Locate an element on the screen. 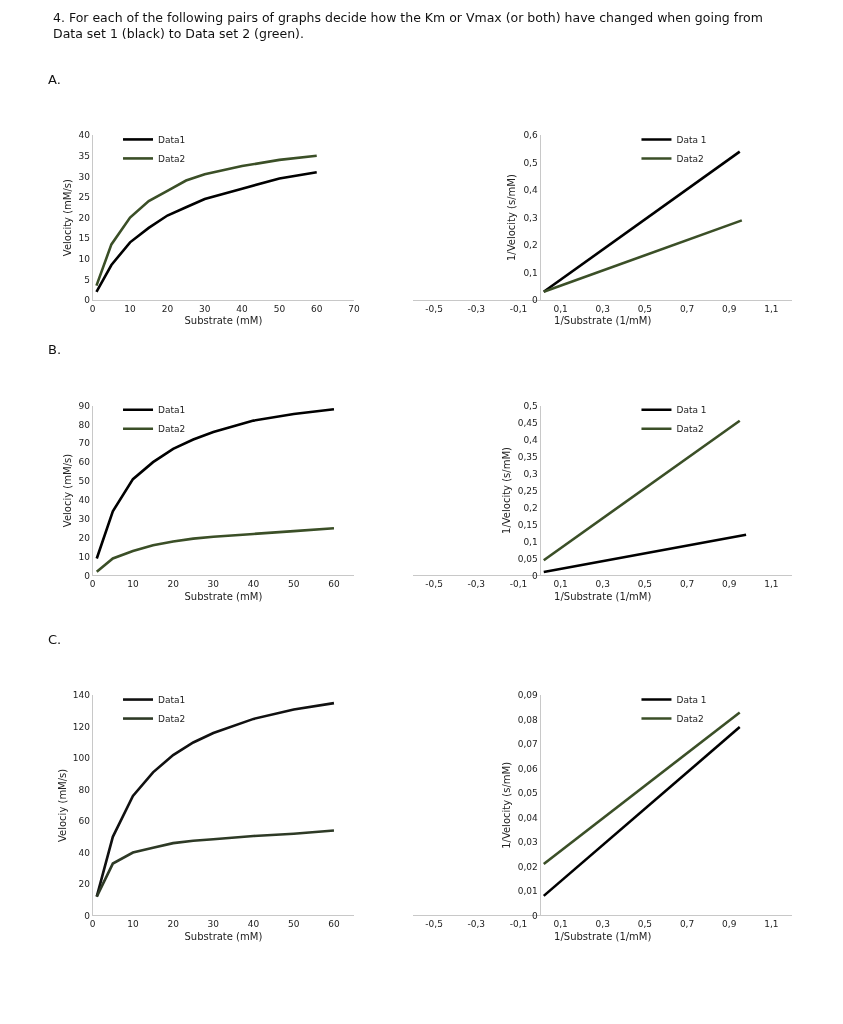 The height and width of the screenshot is (1024, 843). y-tick-label: 0,08 is located at coordinates (527, 719).